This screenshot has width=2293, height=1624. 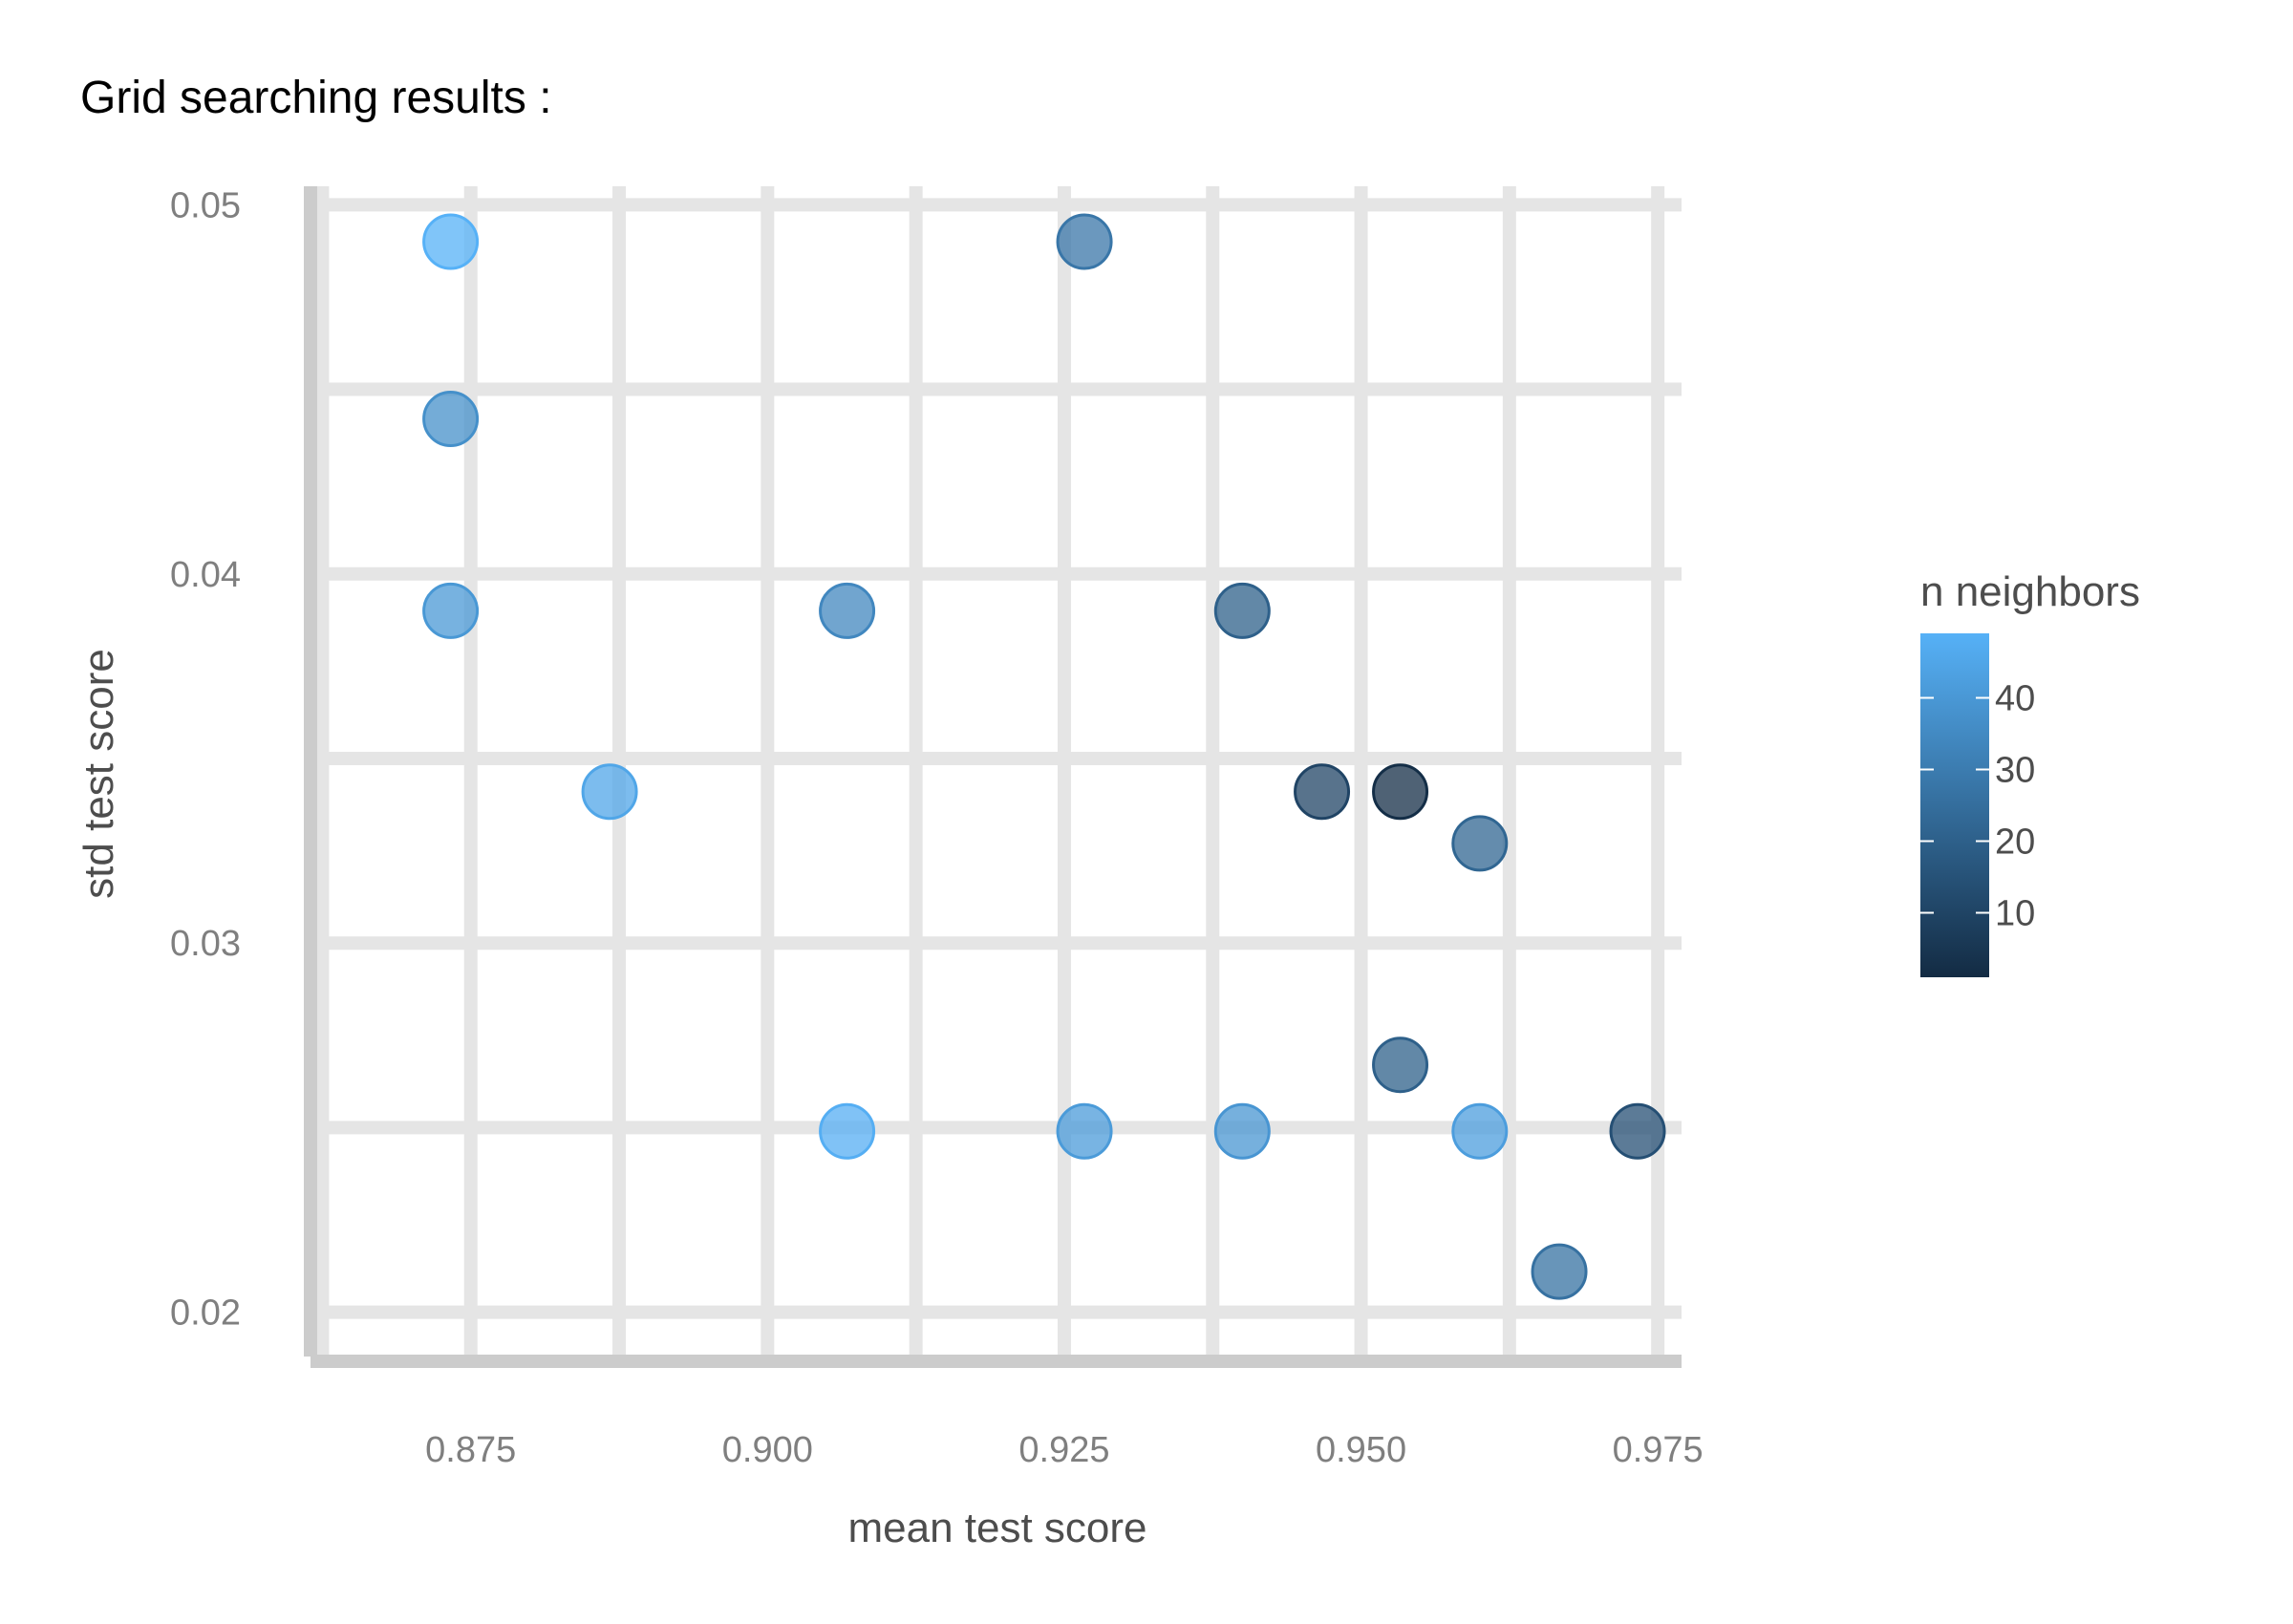 I want to click on y-tick-label: 0.05, so click(x=205, y=205).